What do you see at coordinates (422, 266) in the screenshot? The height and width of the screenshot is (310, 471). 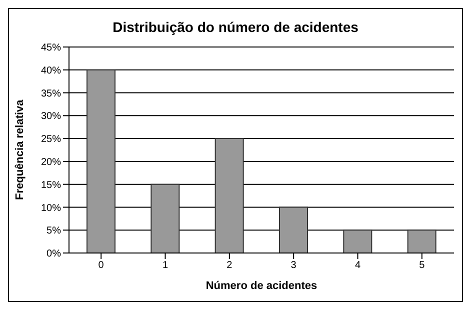 I see `x-tick-label: 5` at bounding box center [422, 266].